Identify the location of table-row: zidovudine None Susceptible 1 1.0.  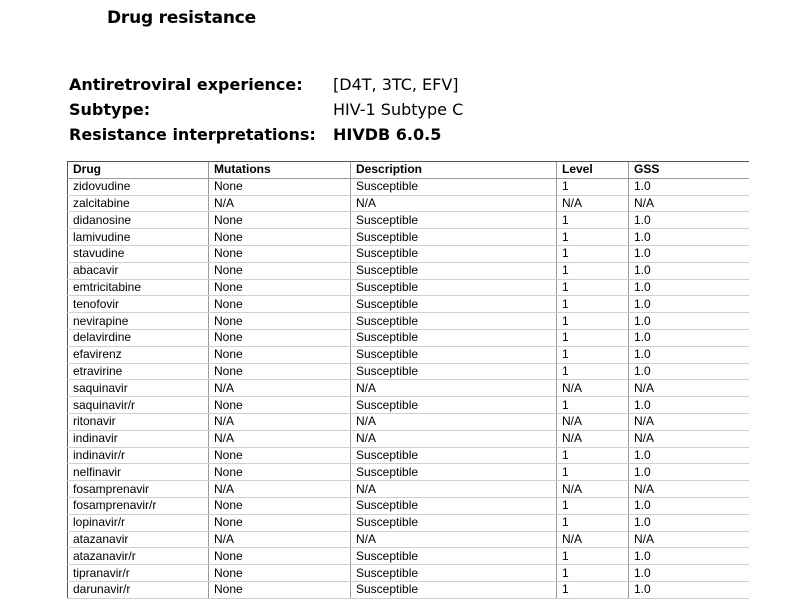
(408, 187).